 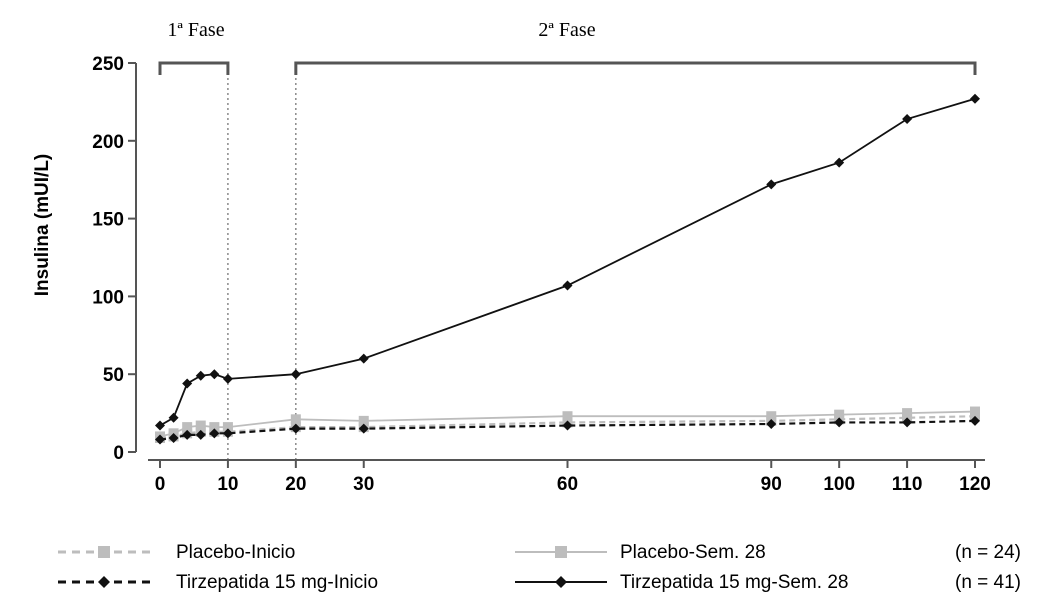 I want to click on legend-n-placebo: (n = 24), so click(x=988, y=552).